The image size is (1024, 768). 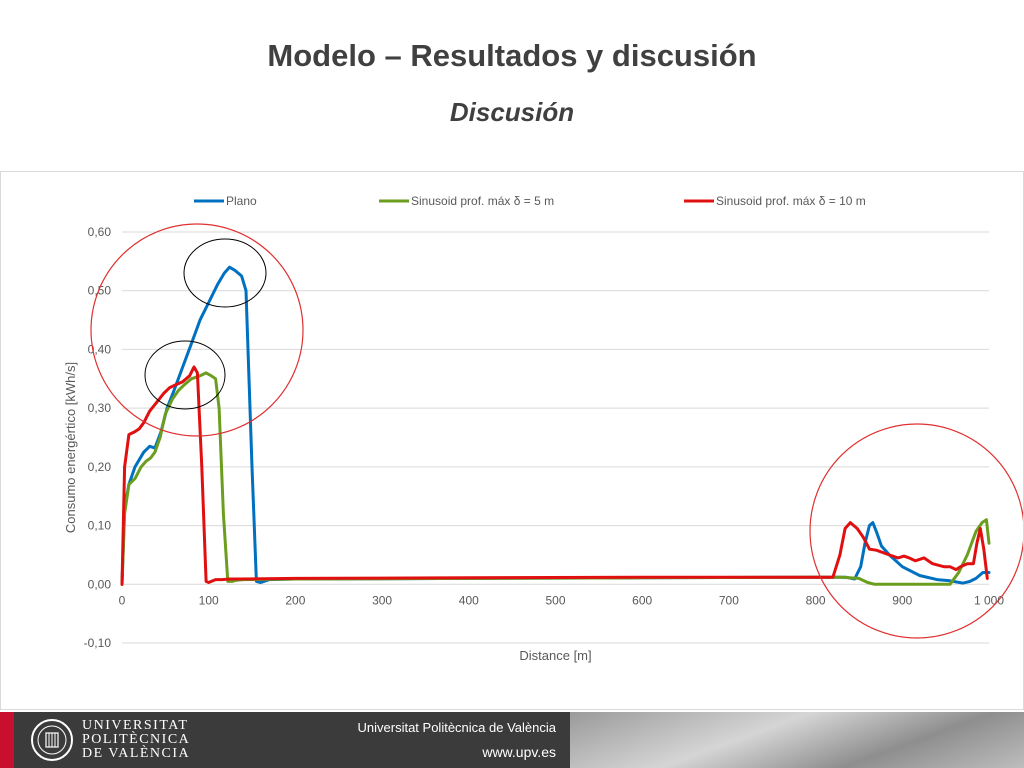 I want to click on slide-subtitle: Discusión, so click(x=512, y=112).